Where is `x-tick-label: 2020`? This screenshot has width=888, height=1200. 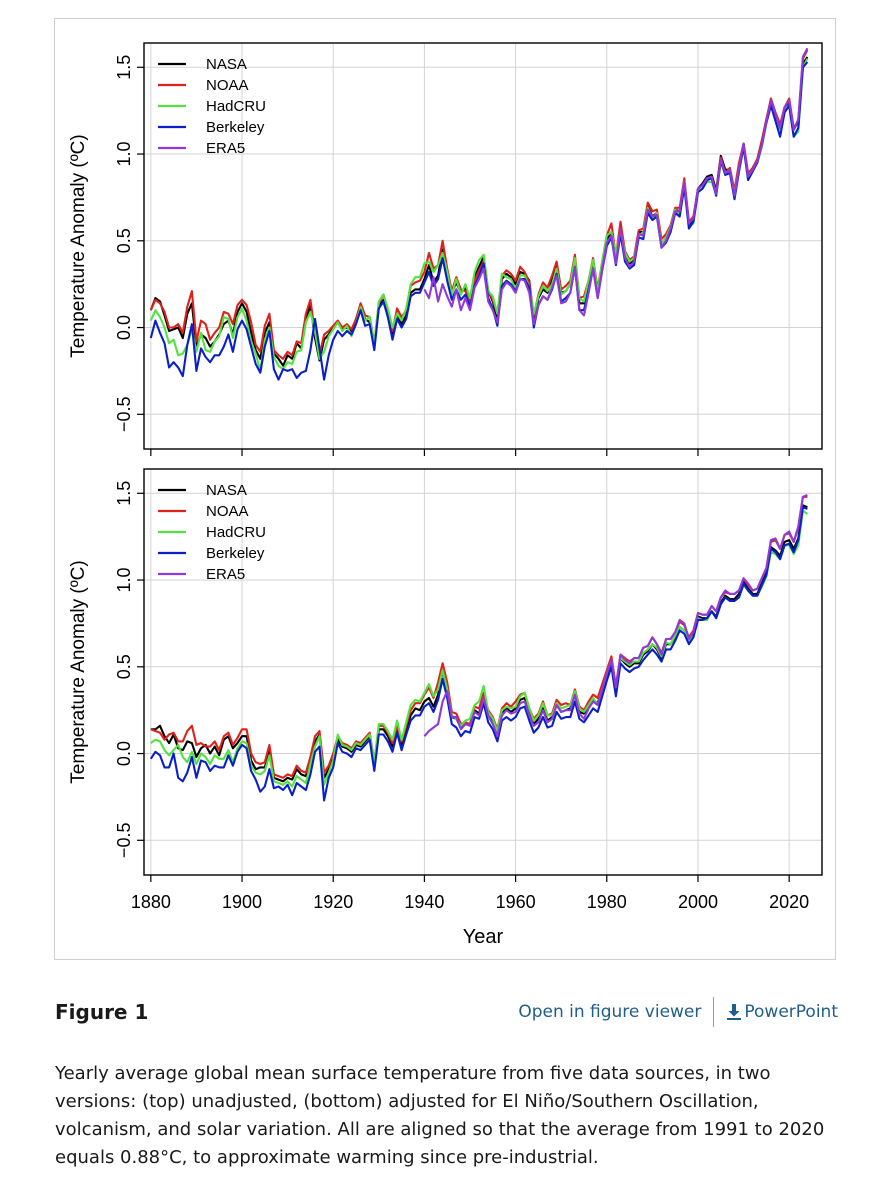
x-tick-label: 2020 is located at coordinates (789, 902).